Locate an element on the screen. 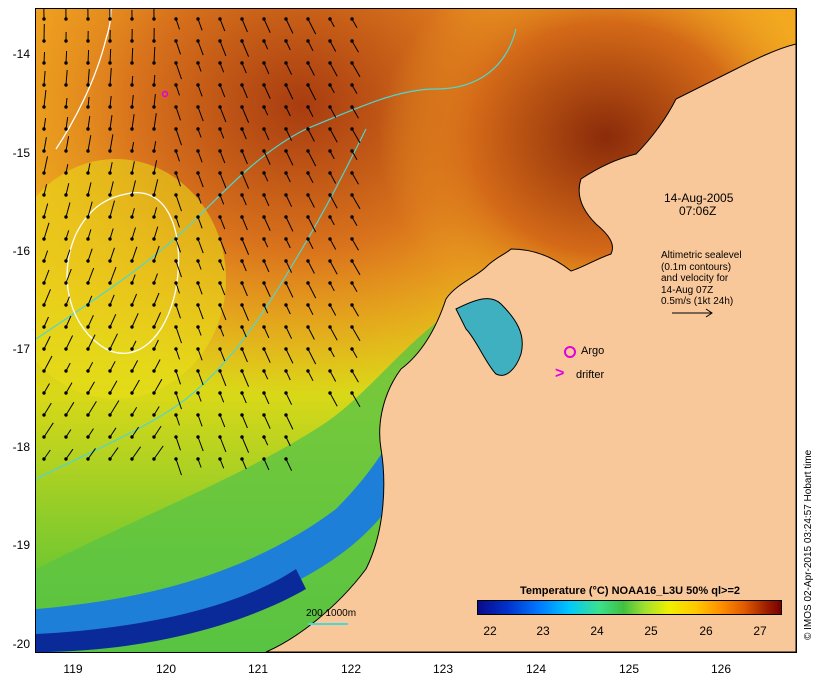 This screenshot has height=680, width=820. x-tick-label: 122 is located at coordinates (351, 669).